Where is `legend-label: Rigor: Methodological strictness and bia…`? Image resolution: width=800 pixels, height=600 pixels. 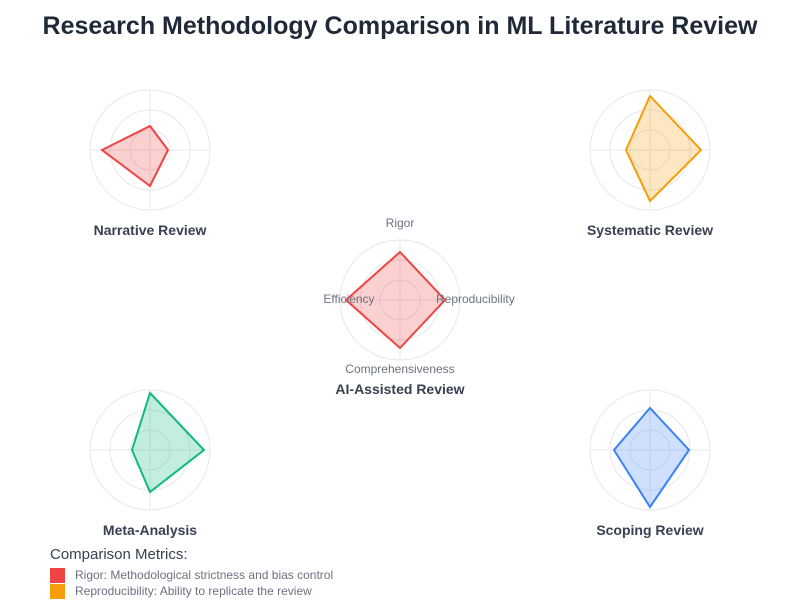
legend-label: Rigor: Methodological strictness and bia… is located at coordinates (204, 575).